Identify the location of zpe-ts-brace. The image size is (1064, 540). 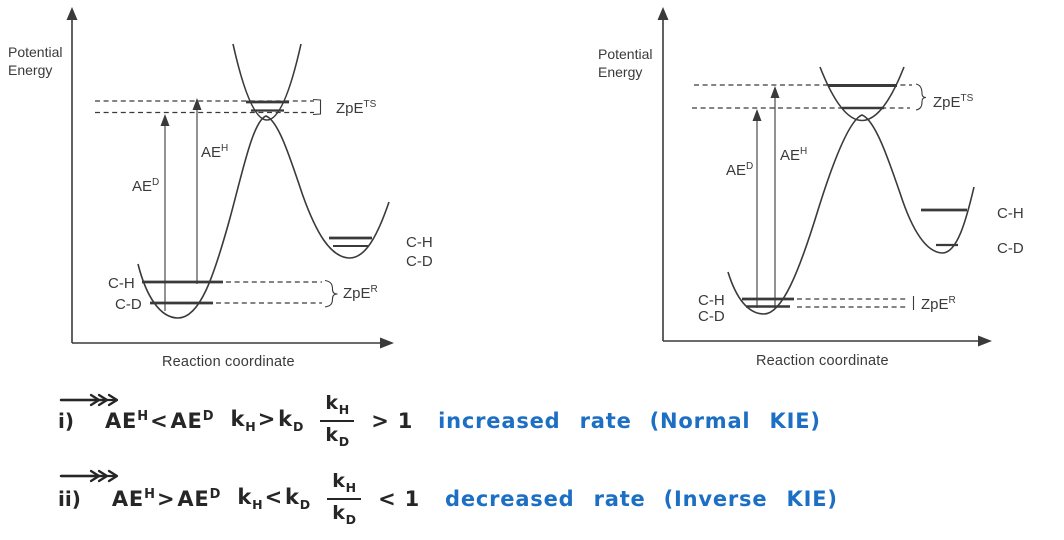
(921, 97).